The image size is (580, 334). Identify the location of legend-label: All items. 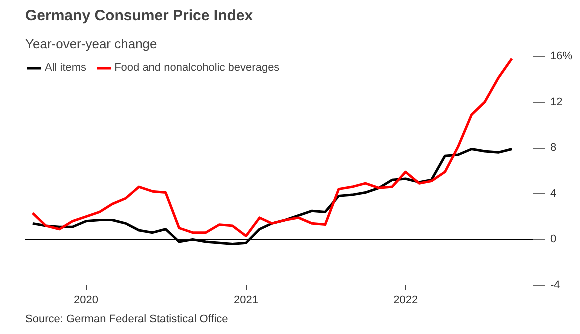
(66, 68).